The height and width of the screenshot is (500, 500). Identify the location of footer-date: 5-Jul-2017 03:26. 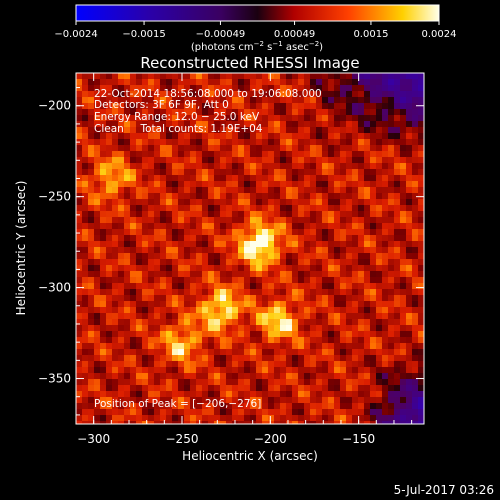
(444, 490).